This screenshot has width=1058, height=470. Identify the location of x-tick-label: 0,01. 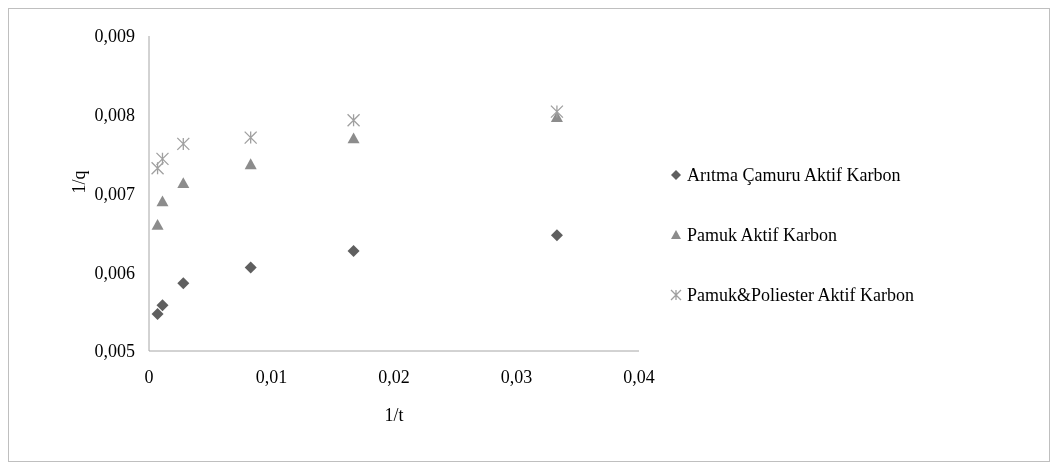
(271, 377).